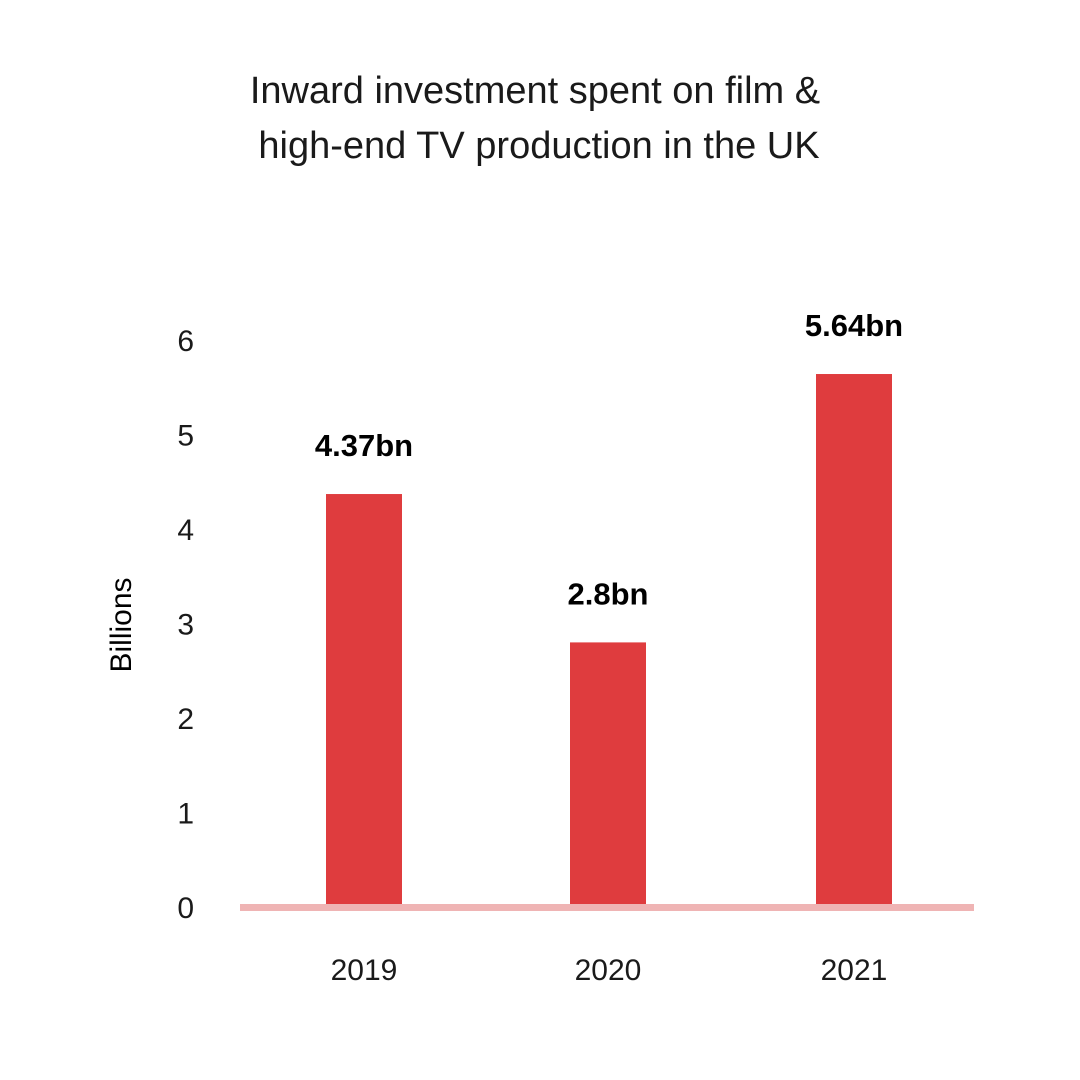  I want to click on x-tick-label: 2020, so click(608, 970).